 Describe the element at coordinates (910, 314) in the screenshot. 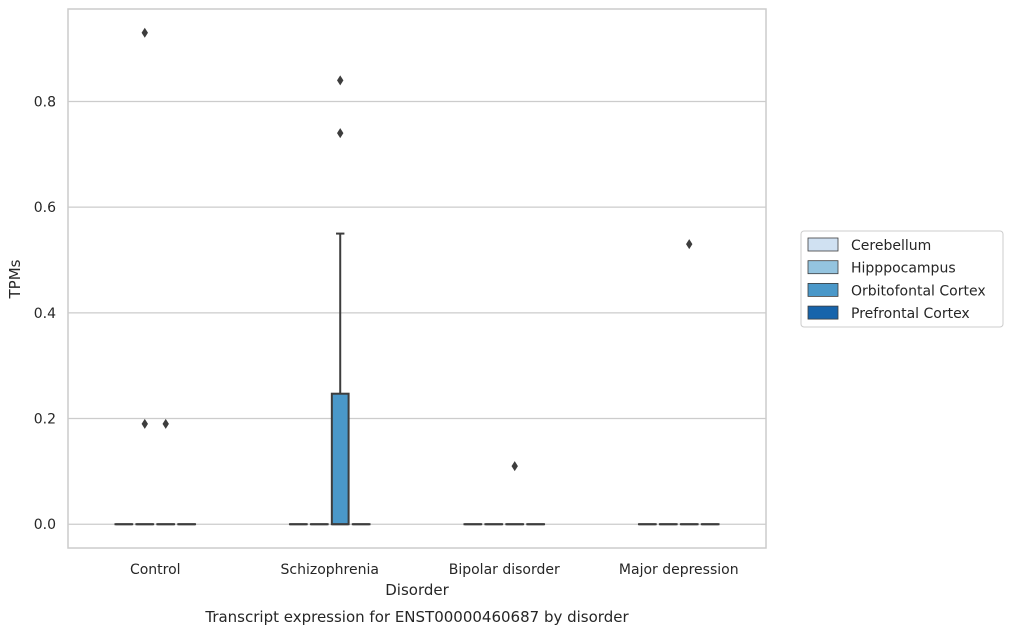

I see `legend-label: Prefrontal Cortex` at that location.